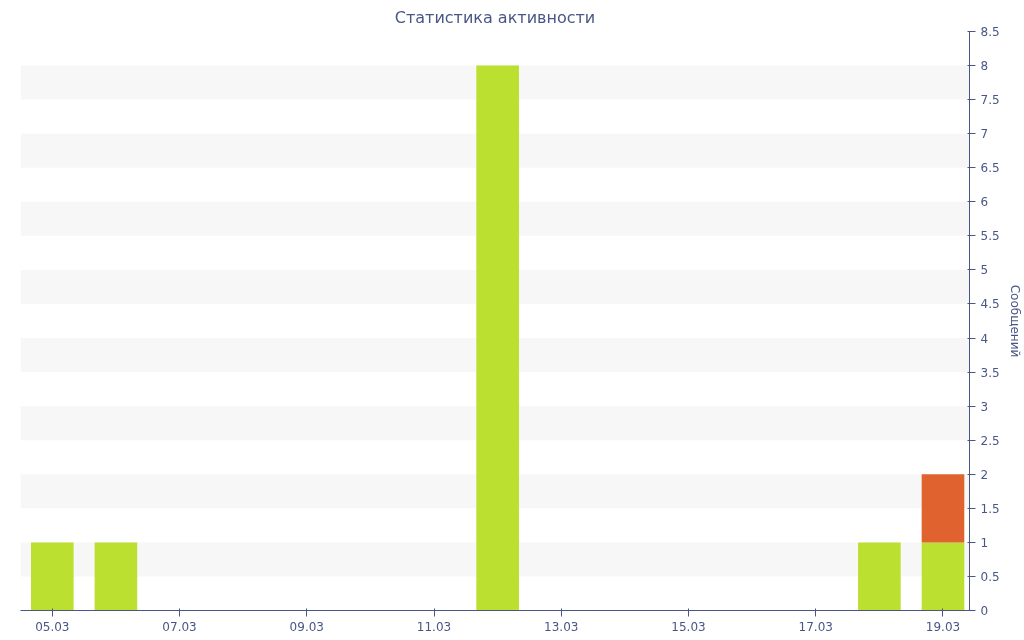 The height and width of the screenshot is (640, 1024). I want to click on y-tick-label: 0, so click(984, 611).